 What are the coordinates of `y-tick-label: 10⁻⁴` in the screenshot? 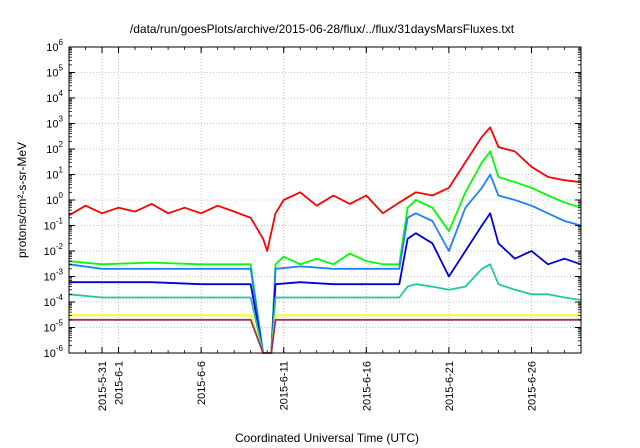 It's located at (54, 301).